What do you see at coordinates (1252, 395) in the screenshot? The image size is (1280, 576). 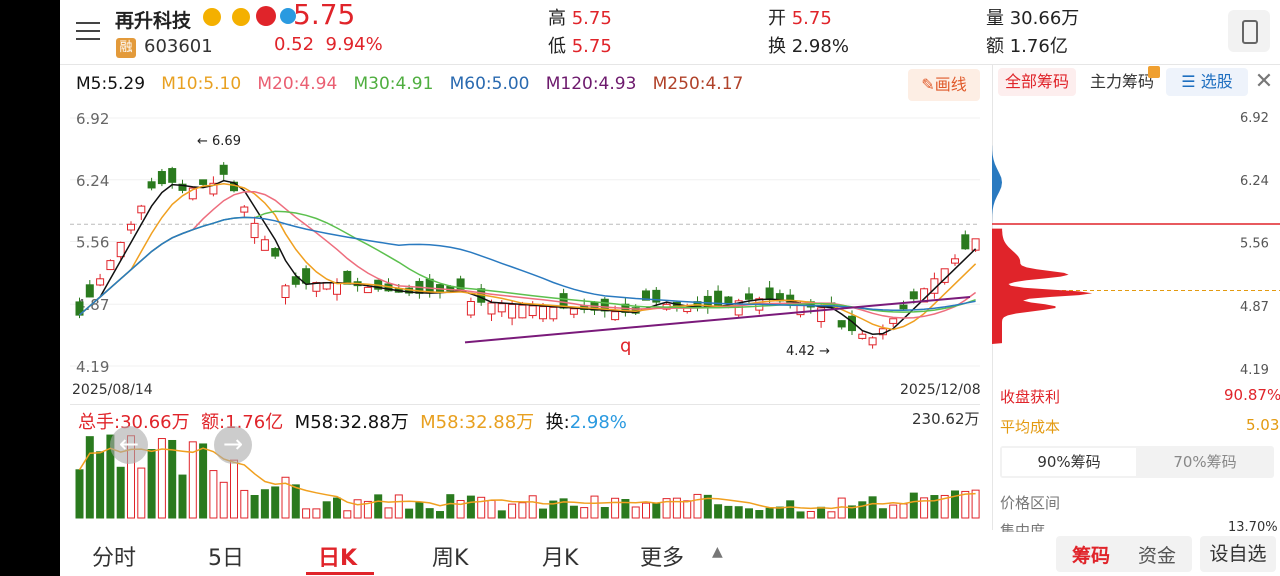 I see `profit-value: 90.87%` at bounding box center [1252, 395].